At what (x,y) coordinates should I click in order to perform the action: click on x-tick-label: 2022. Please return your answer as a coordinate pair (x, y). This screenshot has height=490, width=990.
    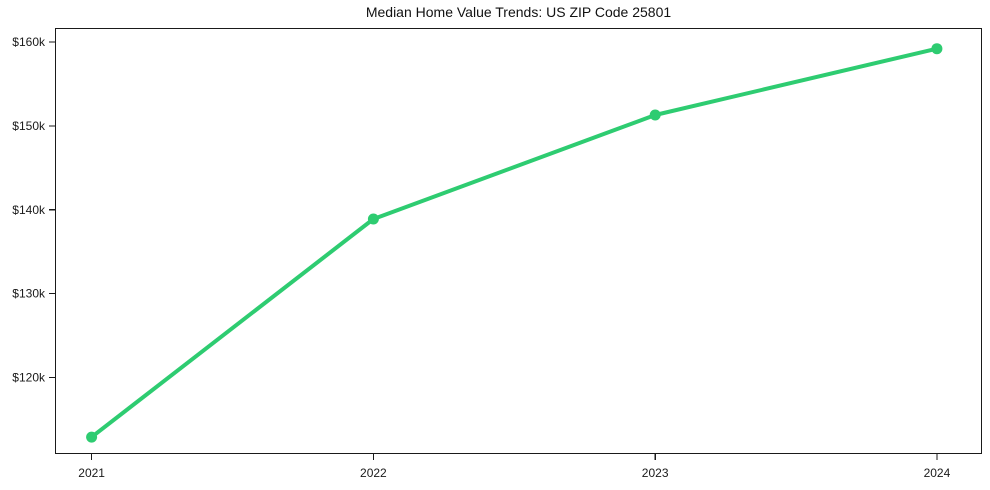
    Looking at the image, I should click on (373, 473).